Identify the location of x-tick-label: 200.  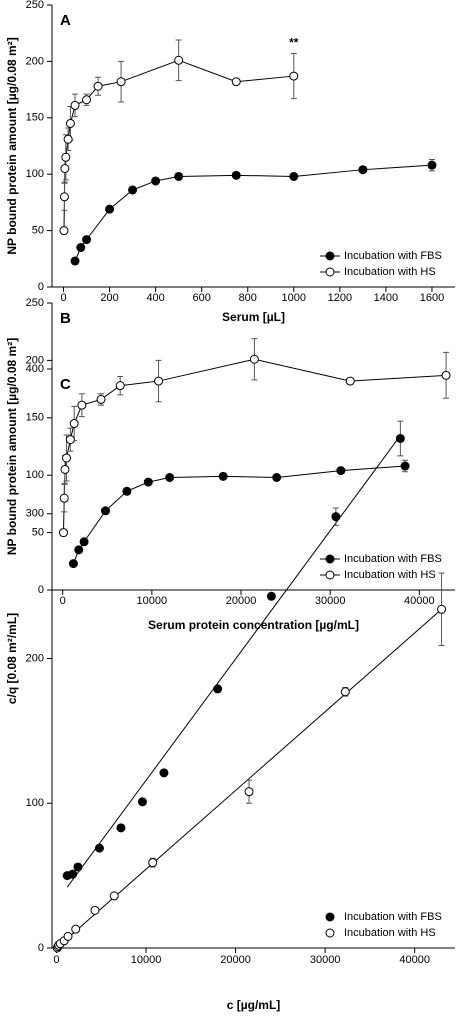
(109, 298).